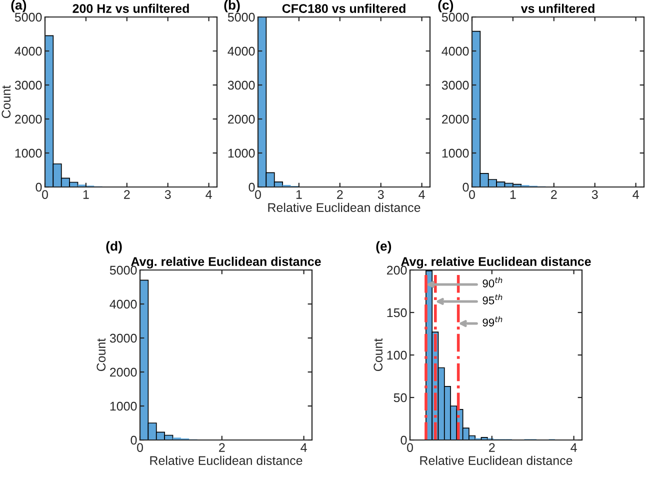  Describe the element at coordinates (114, 247) in the screenshot. I see `text: (d)` at that location.